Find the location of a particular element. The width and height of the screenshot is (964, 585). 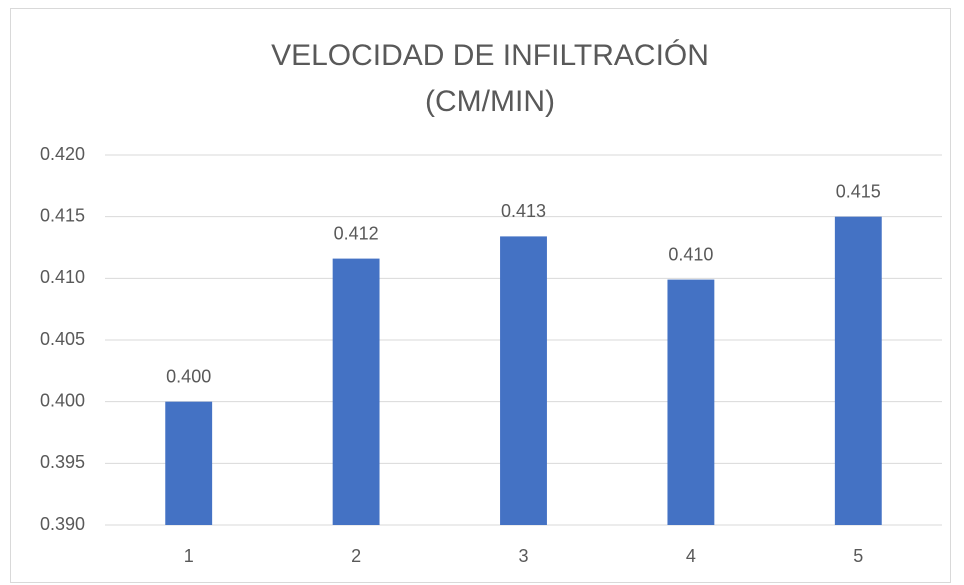

y-tick-label: 0.410 is located at coordinates (62, 277).